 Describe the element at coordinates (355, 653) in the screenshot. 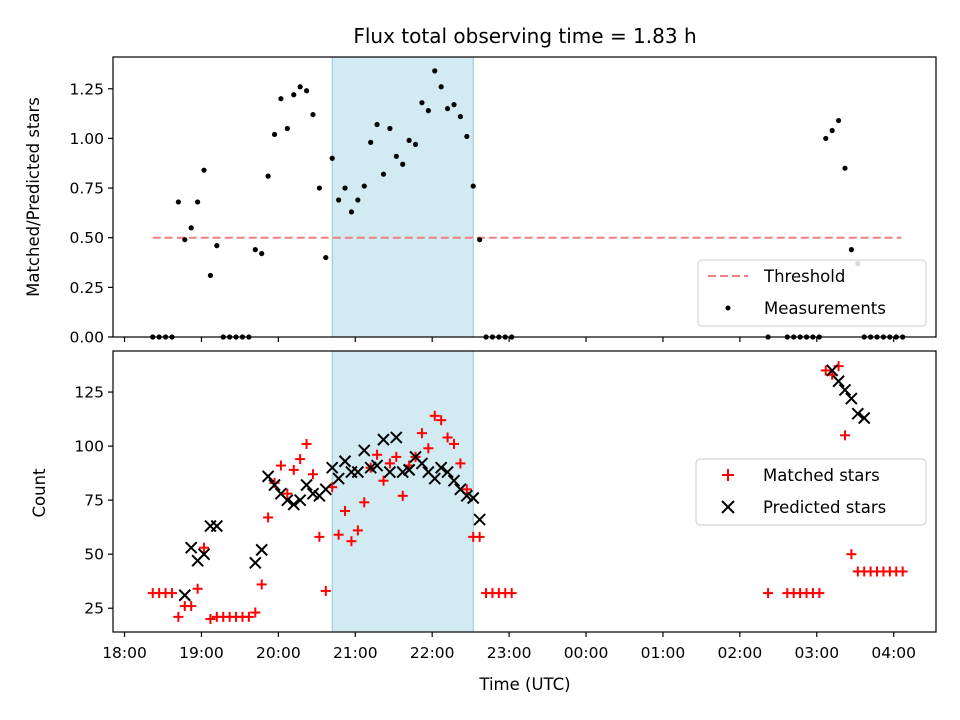

I see `x-tick-label: 21:00` at that location.